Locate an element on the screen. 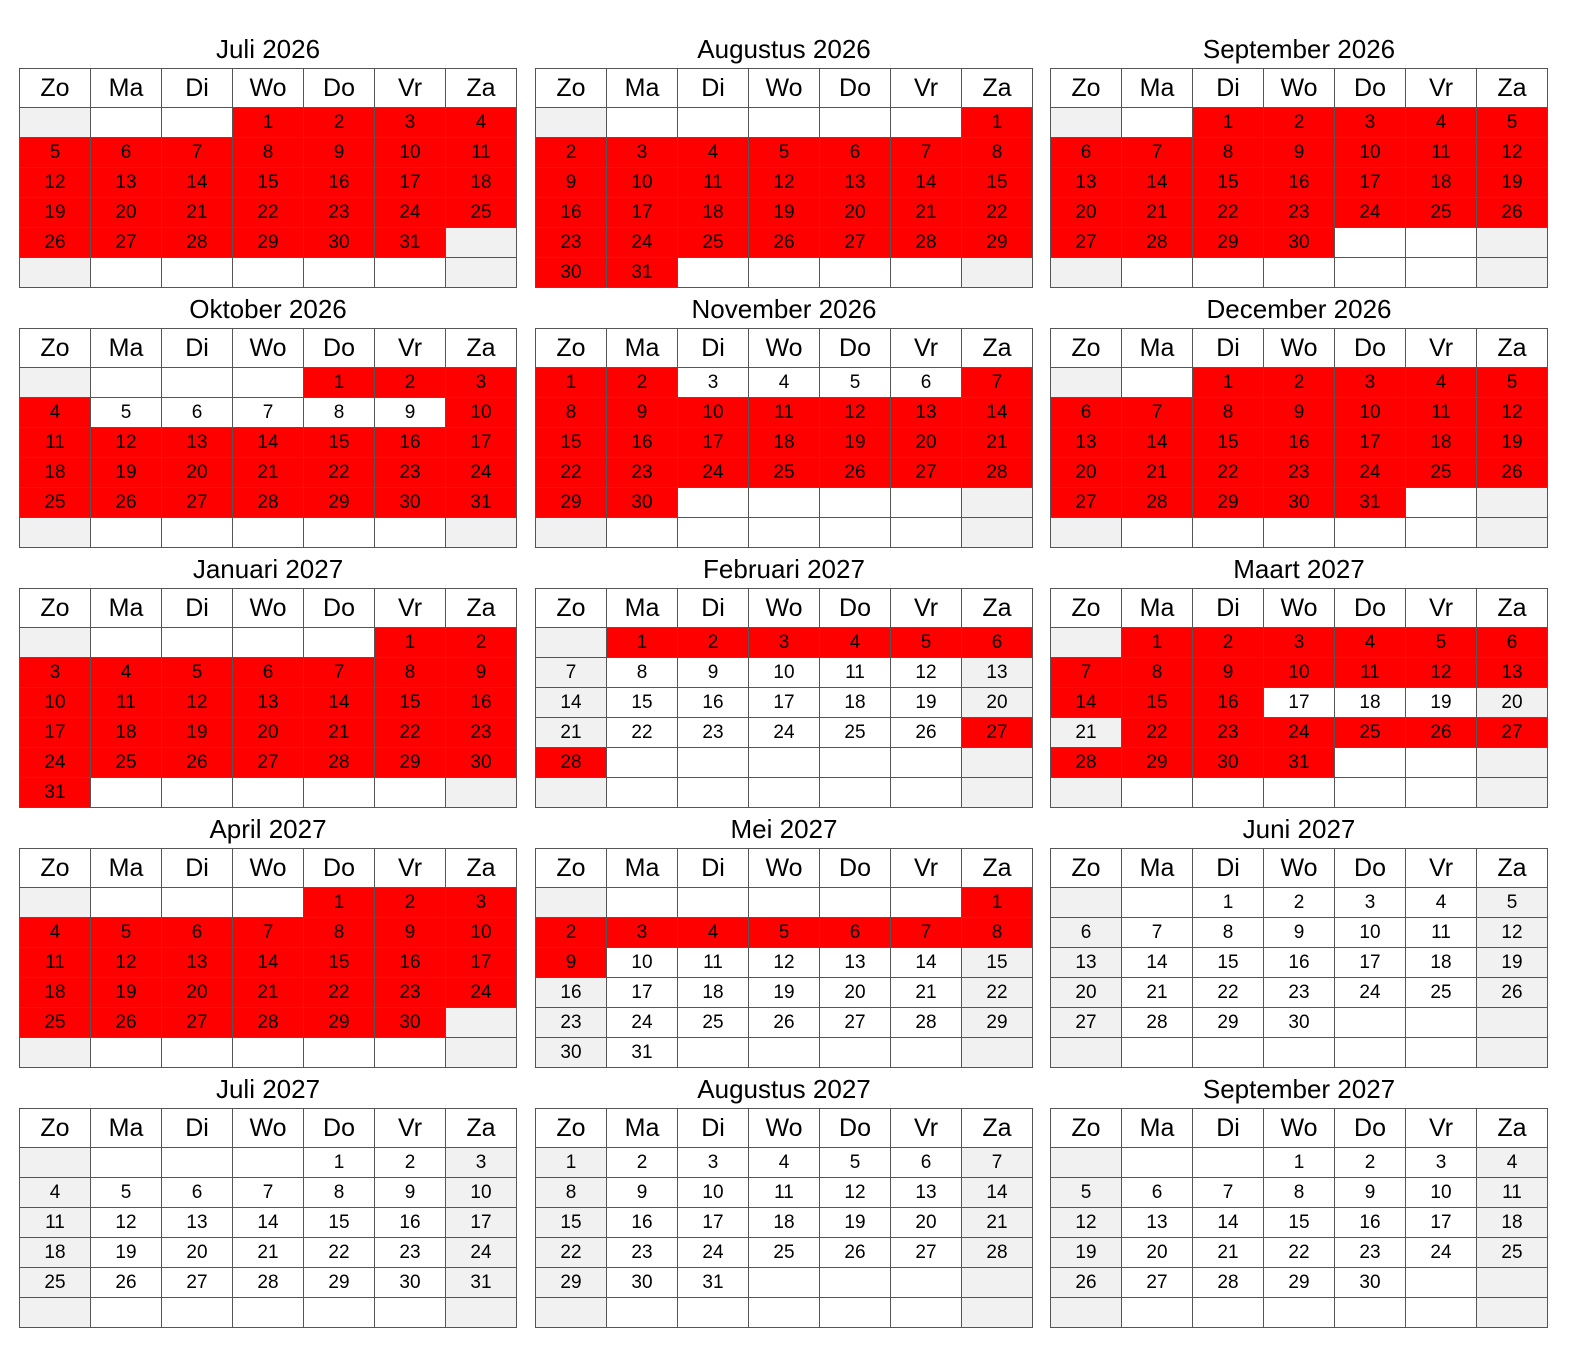  day-cell: 30 is located at coordinates (1370, 1282).